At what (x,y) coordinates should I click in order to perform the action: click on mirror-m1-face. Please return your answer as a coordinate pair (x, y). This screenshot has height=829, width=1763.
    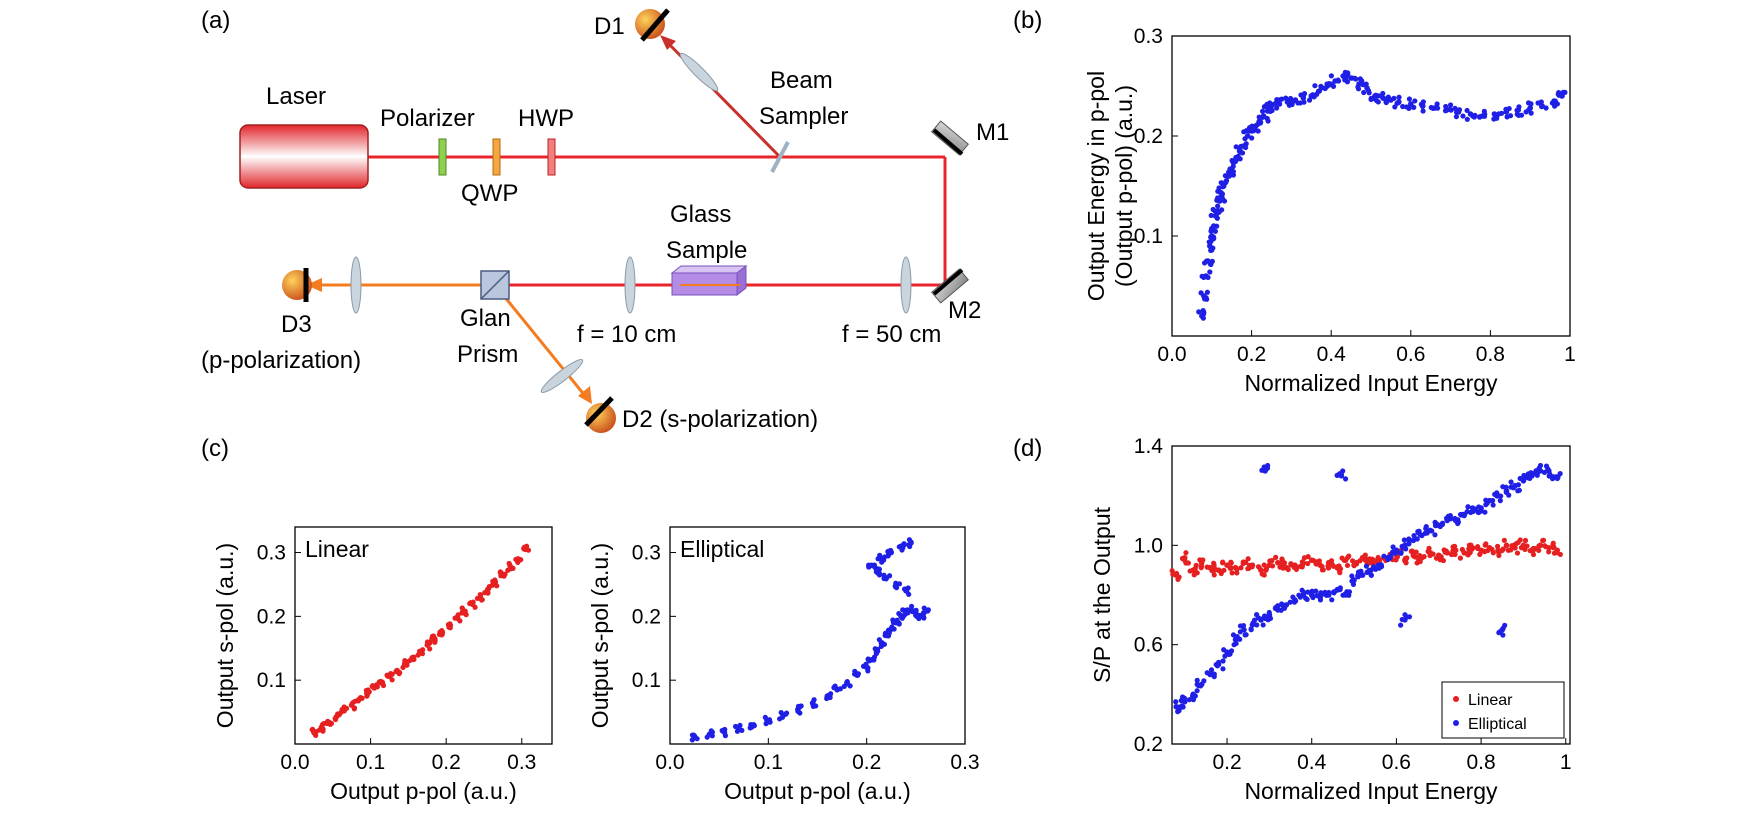
    Looking at the image, I should click on (948, 142).